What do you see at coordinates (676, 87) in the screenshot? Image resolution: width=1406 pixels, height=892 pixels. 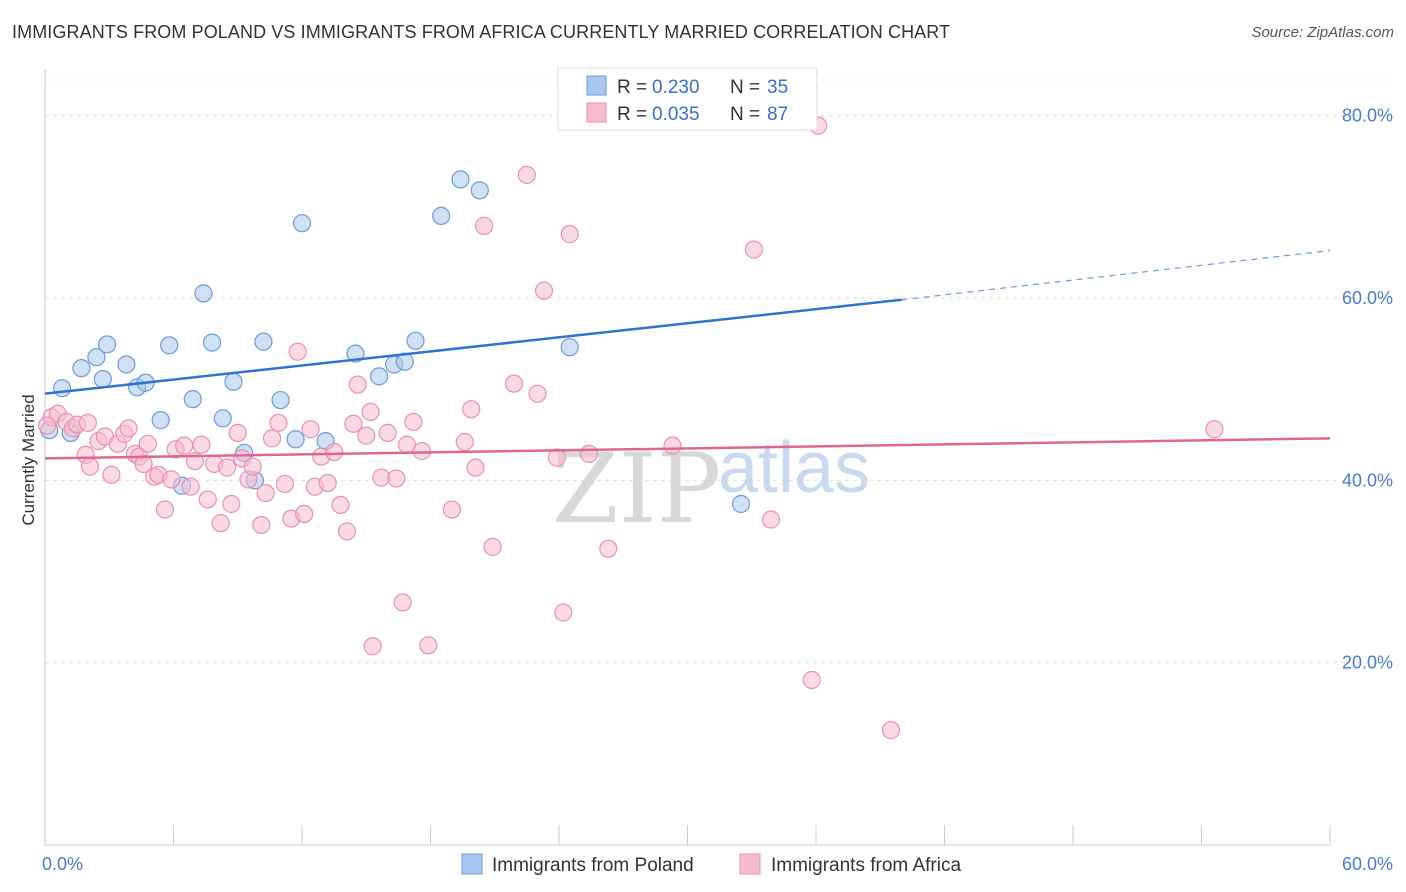 I see `legend-r-value-poland: 0.230` at bounding box center [676, 87].